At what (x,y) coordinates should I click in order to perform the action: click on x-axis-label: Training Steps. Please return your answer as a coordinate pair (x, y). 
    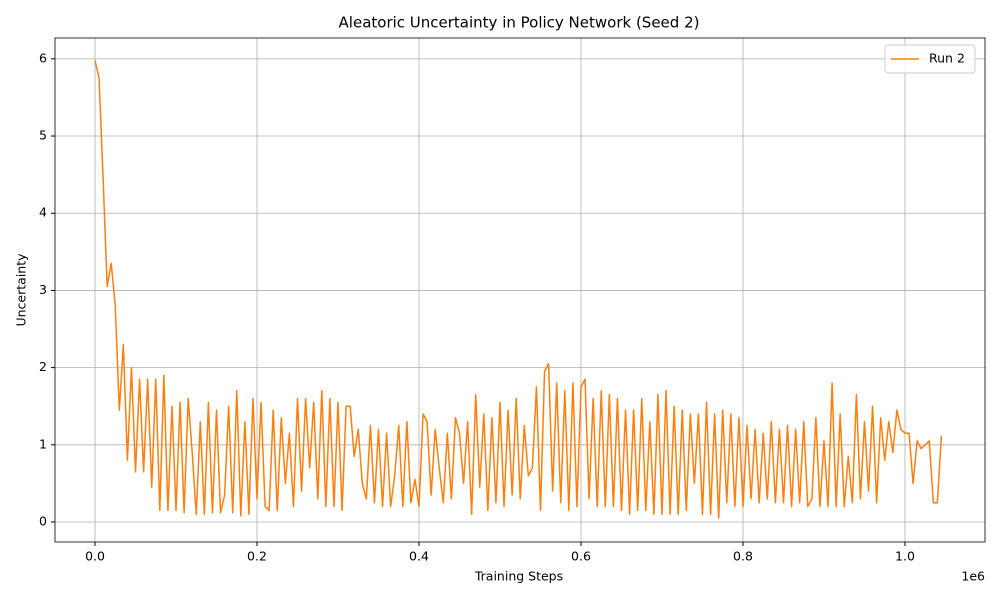
    Looking at the image, I should click on (518, 576).